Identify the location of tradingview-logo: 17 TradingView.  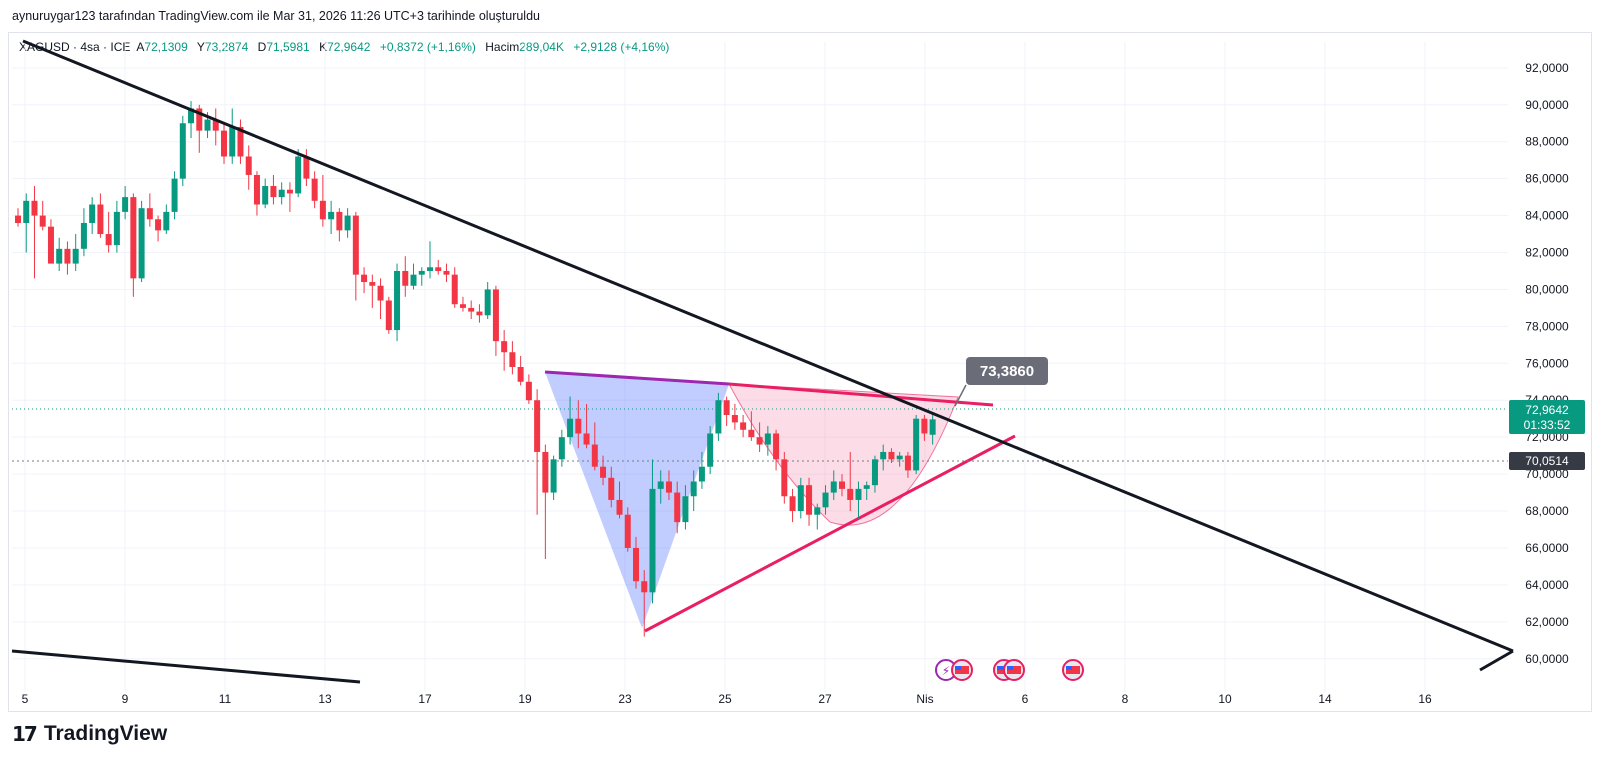
(89, 734).